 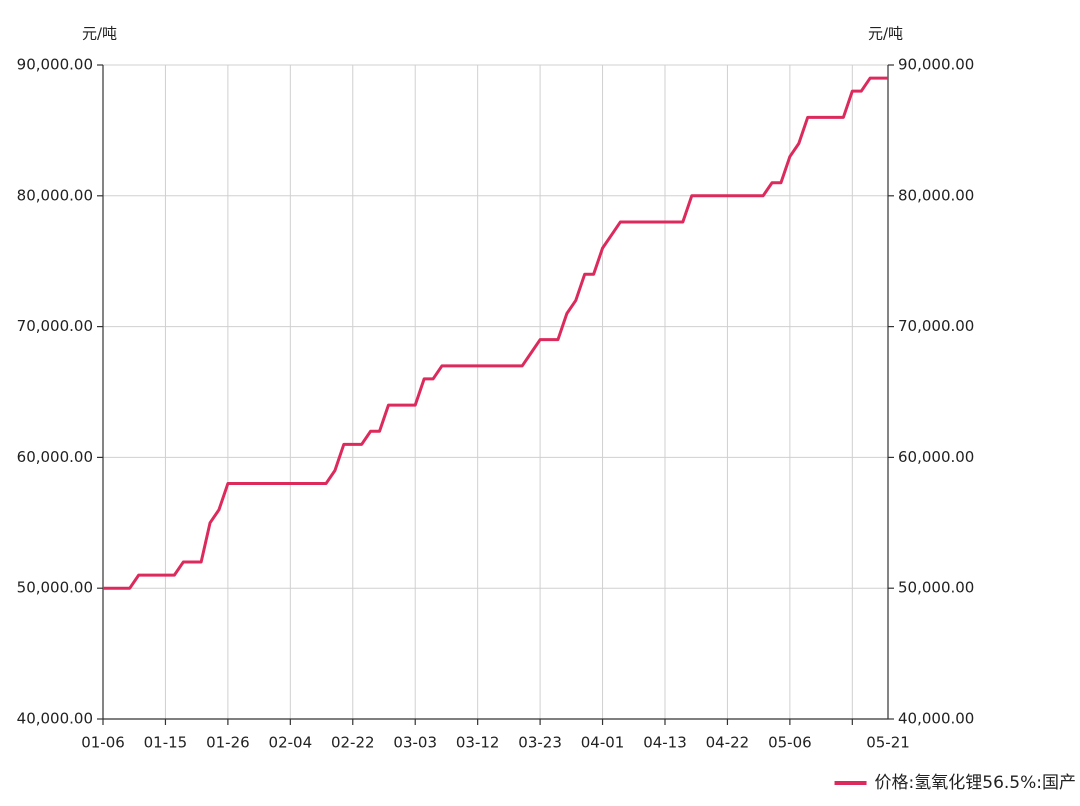 I want to click on legend-label: 价格:氢氧化锂56.5%:国产, so click(x=975, y=783).